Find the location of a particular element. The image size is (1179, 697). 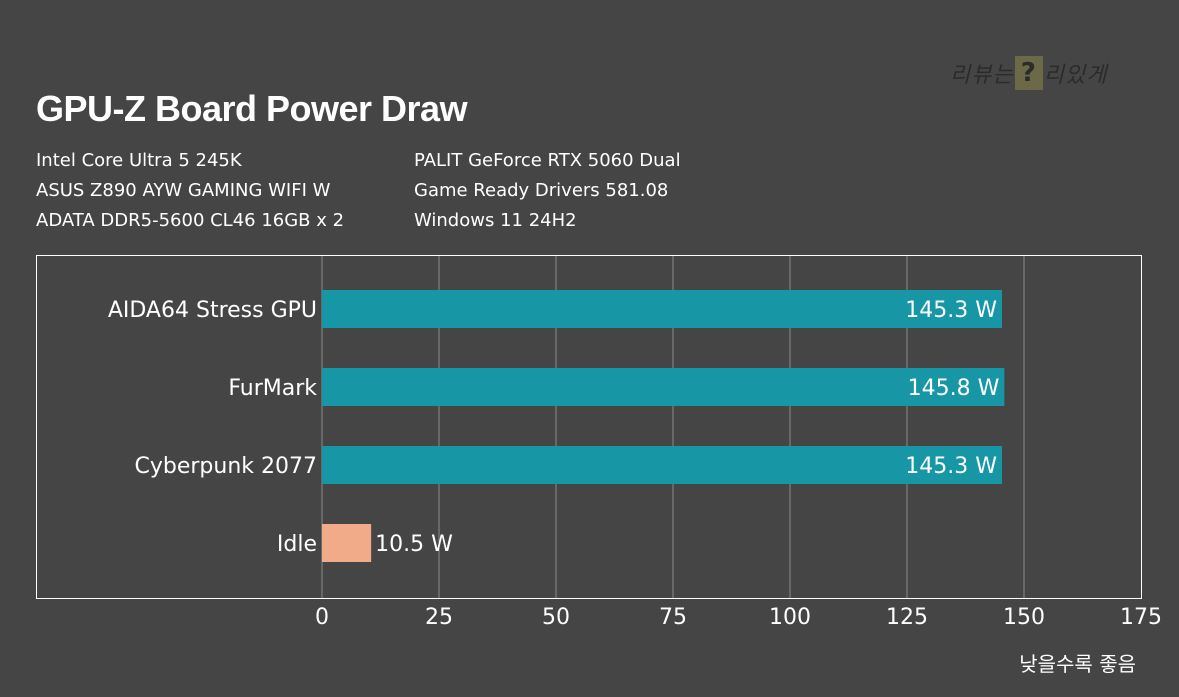

x-tick-label-2: 50 is located at coordinates (556, 617).